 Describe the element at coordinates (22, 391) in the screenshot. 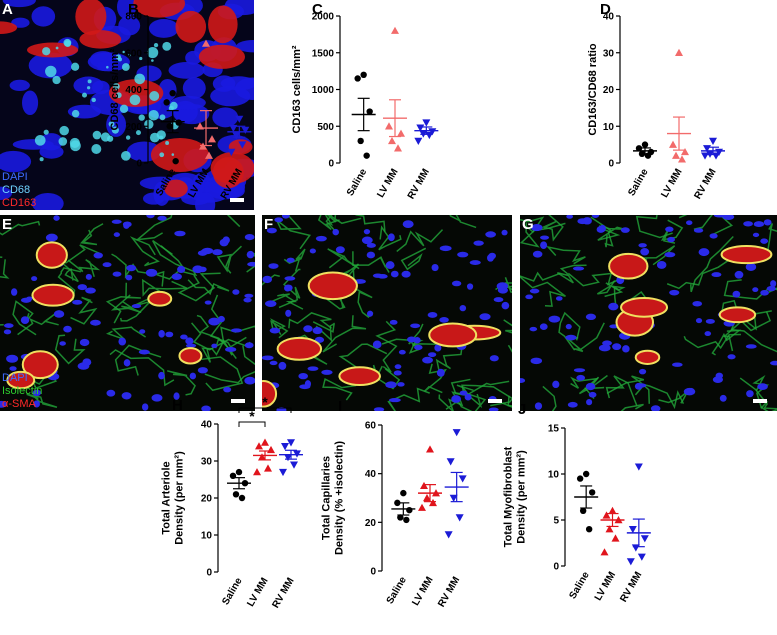

I see `channel-label: Isolectin` at that location.